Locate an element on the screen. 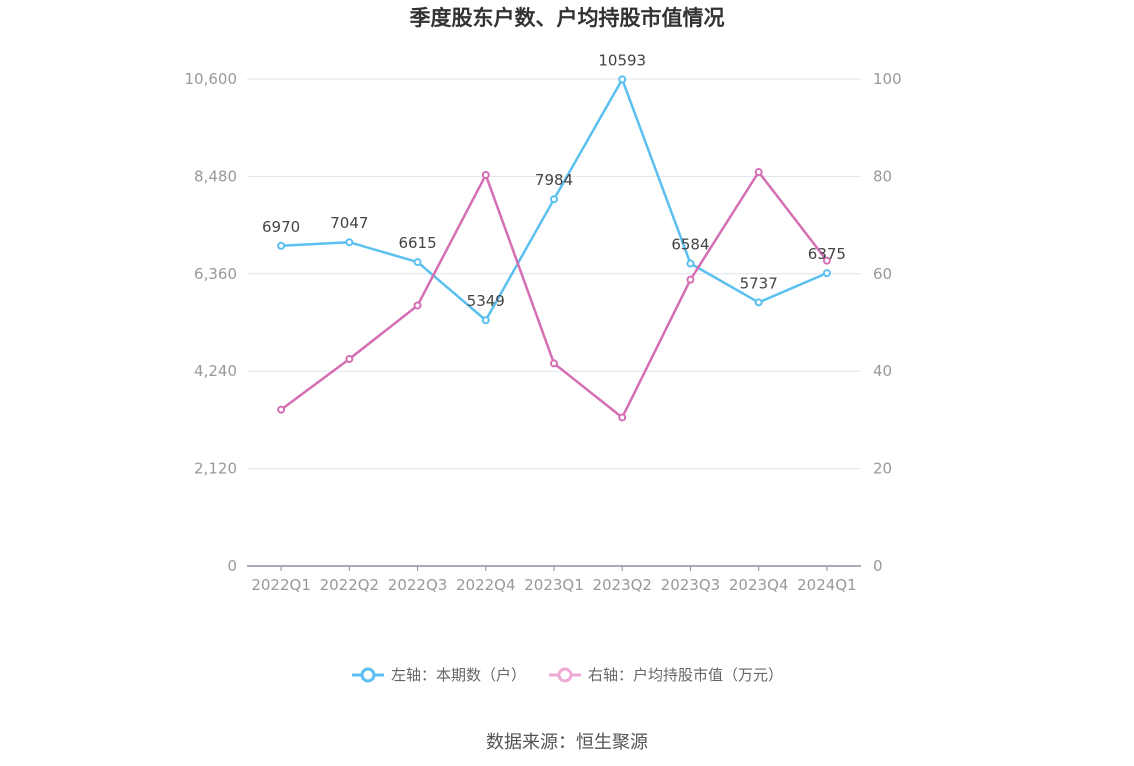 The image size is (1134, 766). data-label: 5349 is located at coordinates (486, 301).